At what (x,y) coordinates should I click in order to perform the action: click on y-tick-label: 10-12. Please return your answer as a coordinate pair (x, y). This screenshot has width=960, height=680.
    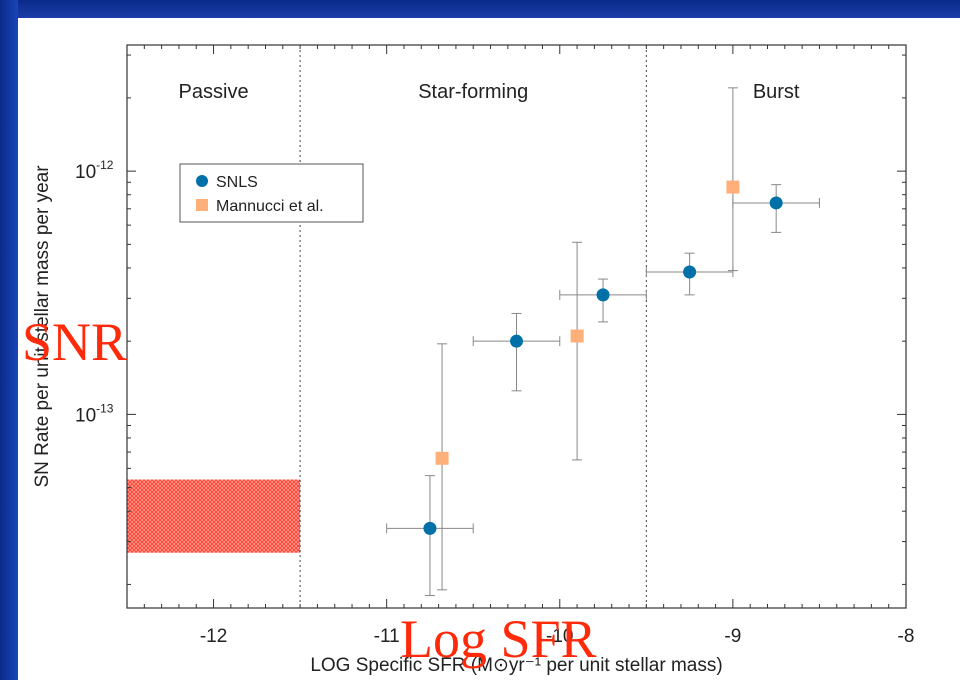
    Looking at the image, I should click on (94, 170).